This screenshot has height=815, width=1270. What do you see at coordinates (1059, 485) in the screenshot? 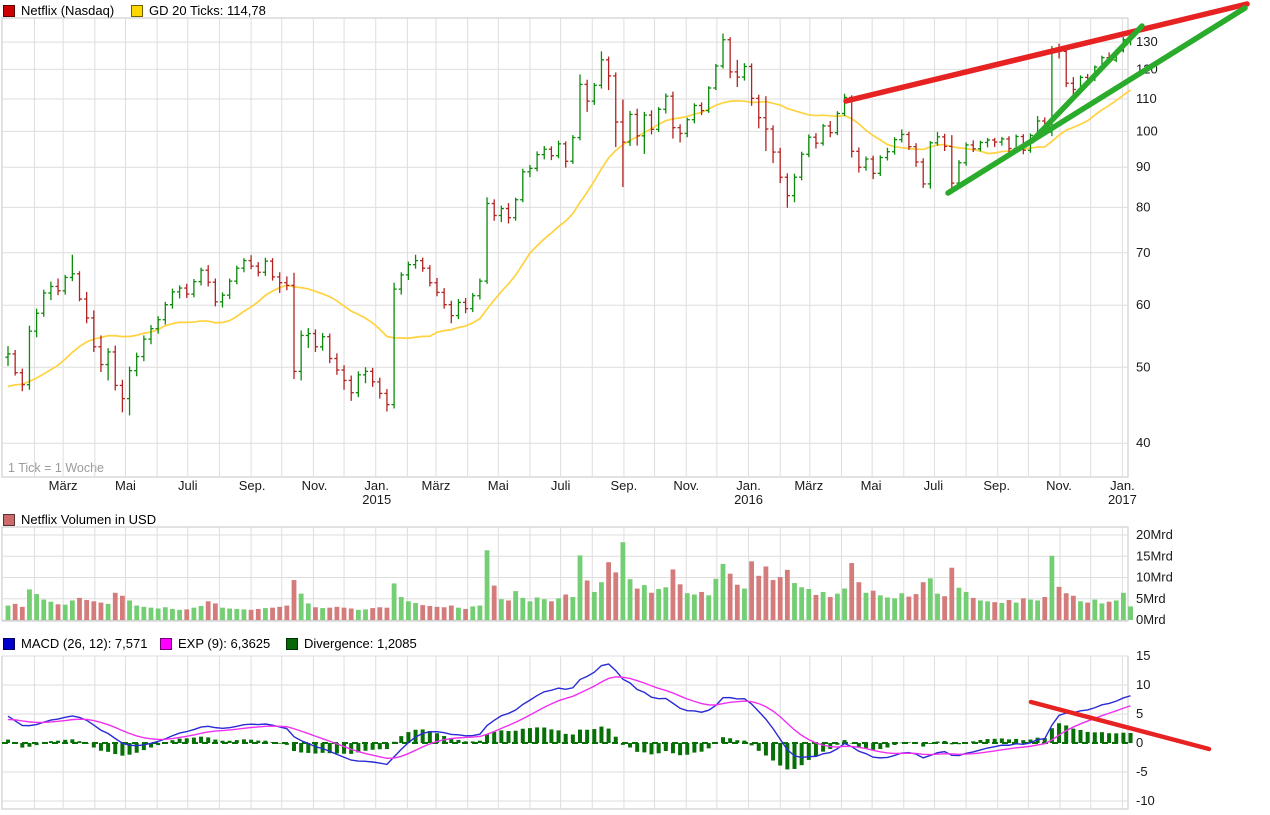
I see `x-axis-month-label: Nov.` at bounding box center [1059, 485].